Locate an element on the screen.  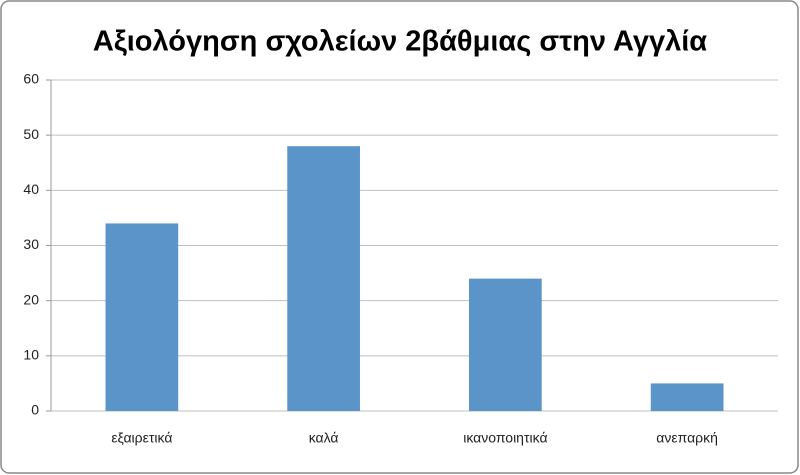
y-tick-label: 50 is located at coordinates (31, 134).